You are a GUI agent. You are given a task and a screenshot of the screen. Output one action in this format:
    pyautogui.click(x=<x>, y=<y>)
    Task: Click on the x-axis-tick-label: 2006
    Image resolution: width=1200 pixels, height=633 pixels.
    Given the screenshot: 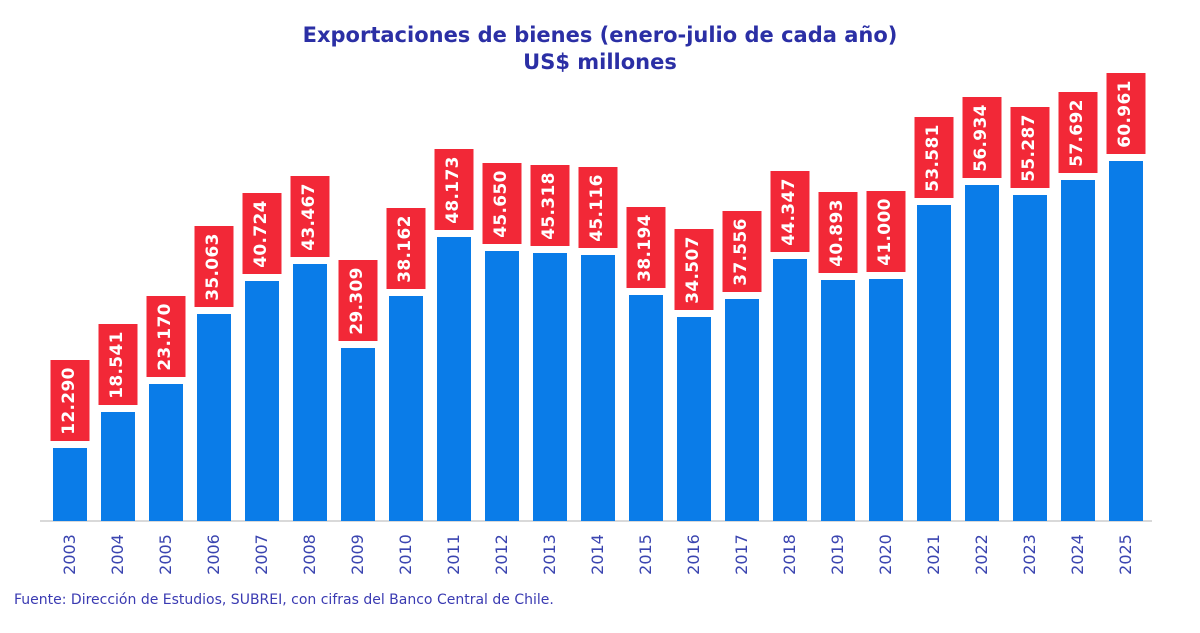 What is the action you would take?
    pyautogui.click(x=213, y=554)
    